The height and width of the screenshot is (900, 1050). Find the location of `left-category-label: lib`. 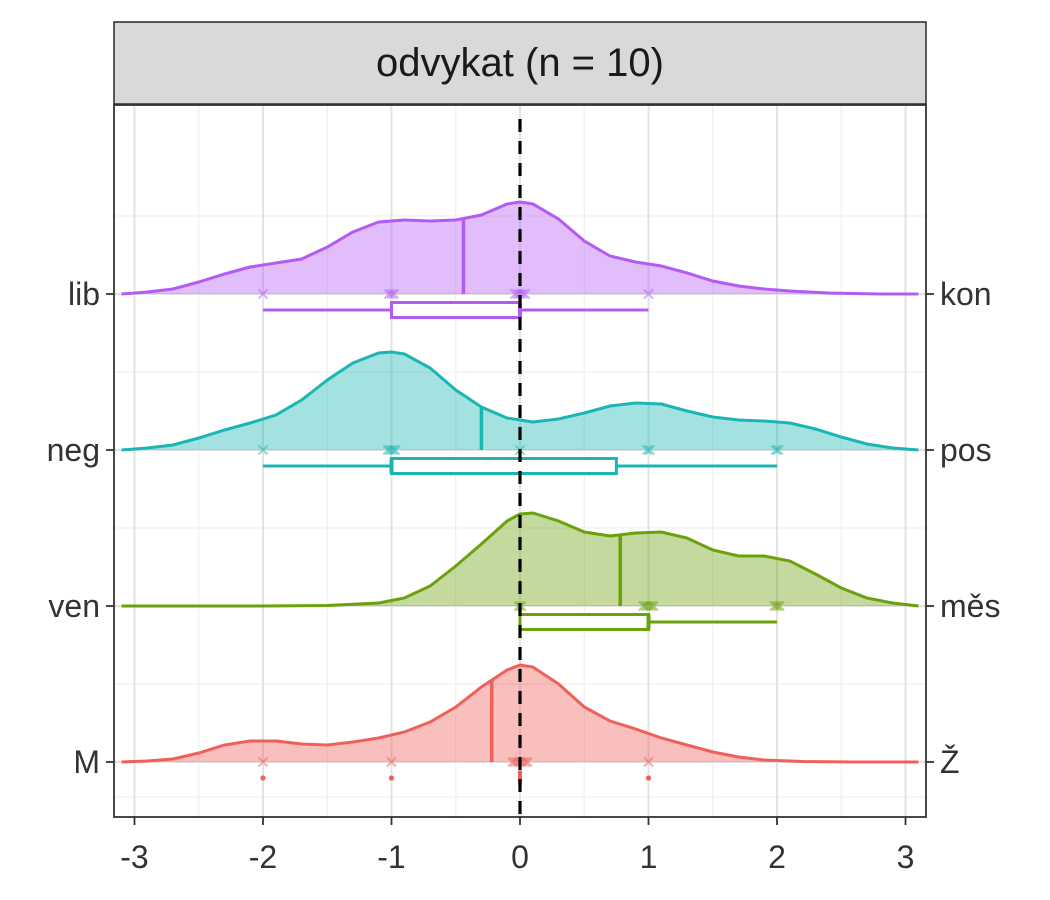

left-category-label: lib is located at coordinates (84, 294).